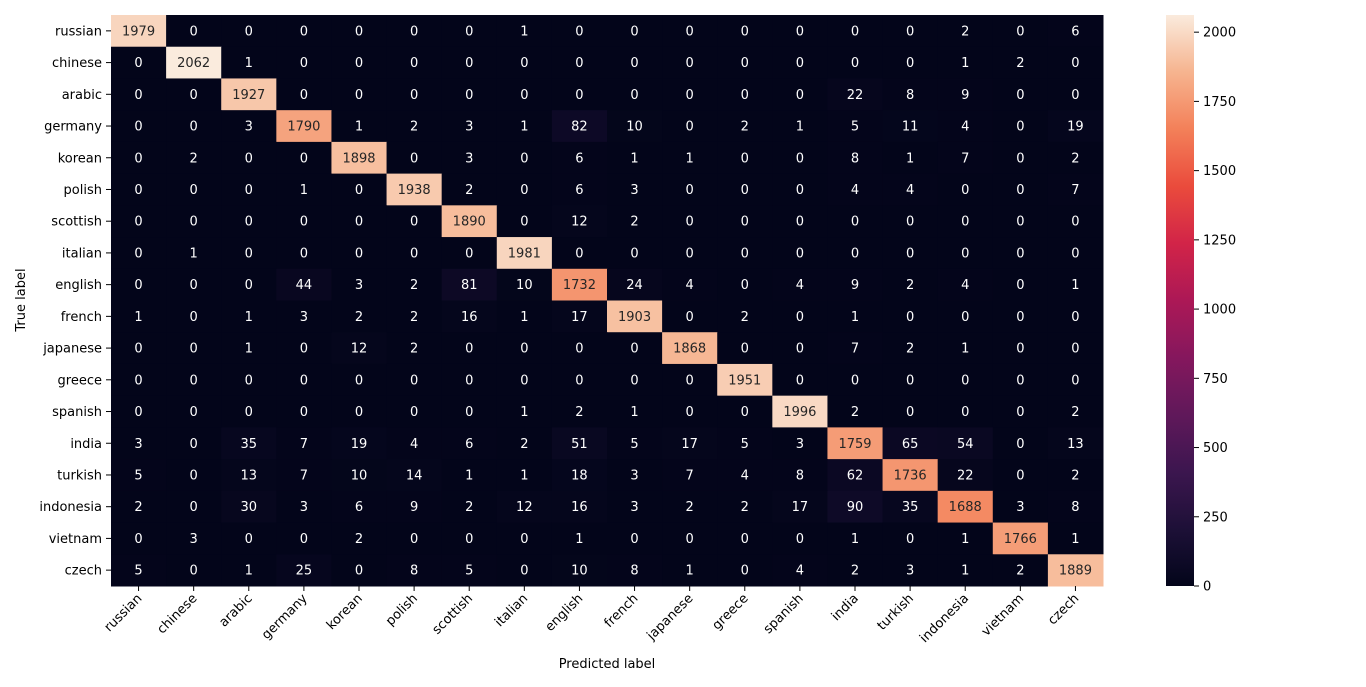 The width and height of the screenshot is (1366, 687). I want to click on y-axis-label: True label, so click(21, 300).